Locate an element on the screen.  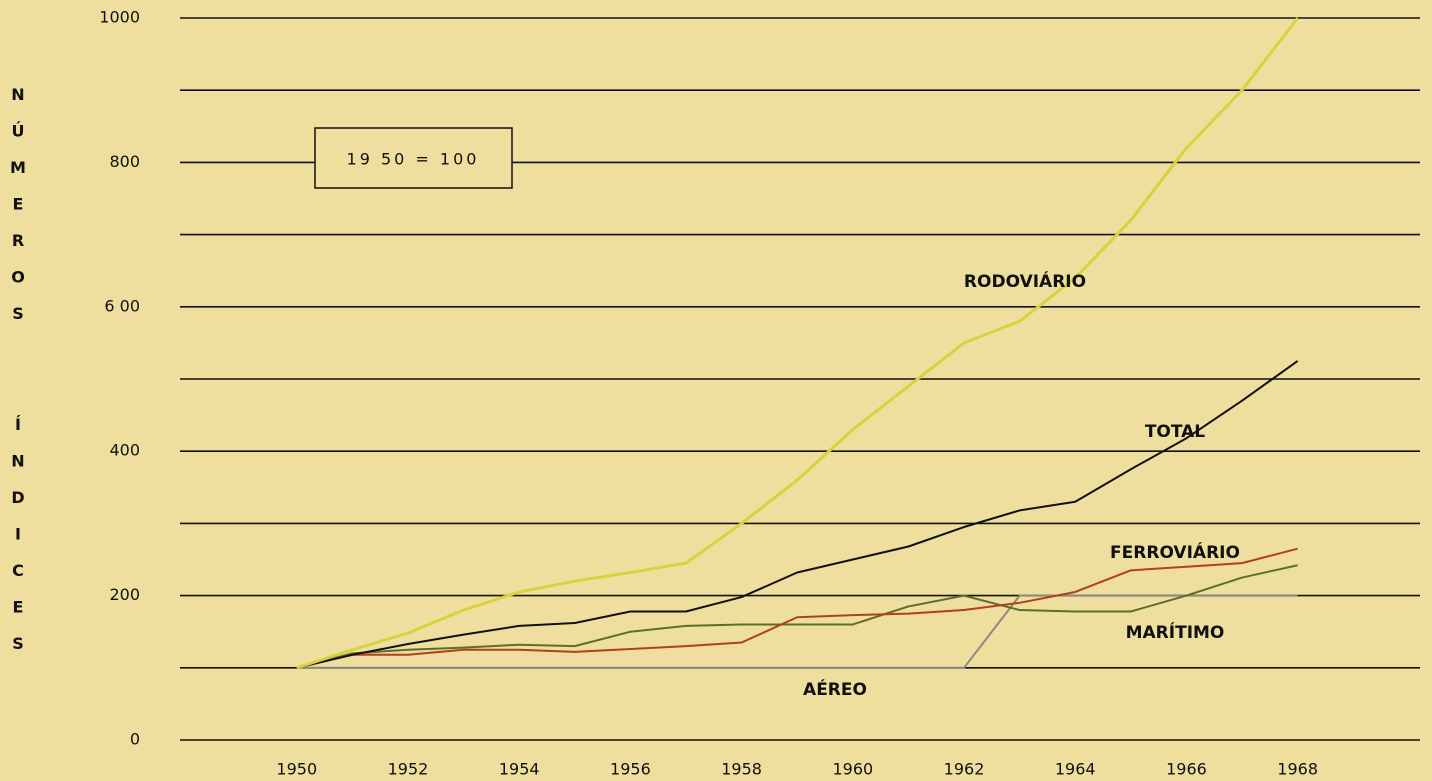
x-tick-label: 1962 is located at coordinates (964, 769).